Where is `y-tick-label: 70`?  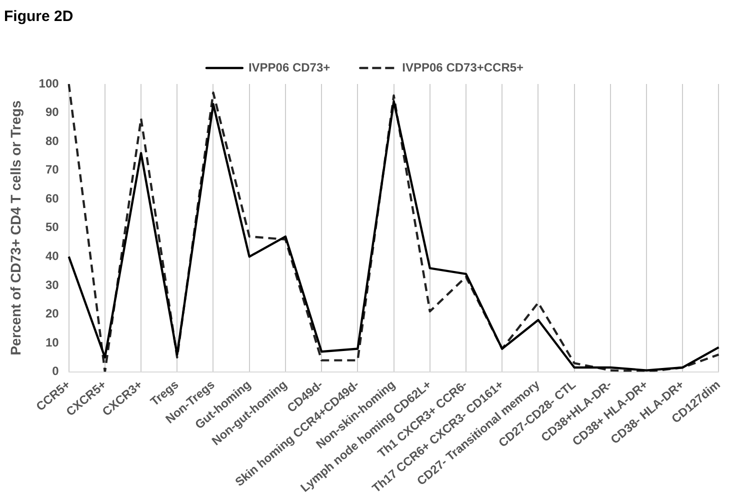 y-tick-label: 70 is located at coordinates (52, 169).